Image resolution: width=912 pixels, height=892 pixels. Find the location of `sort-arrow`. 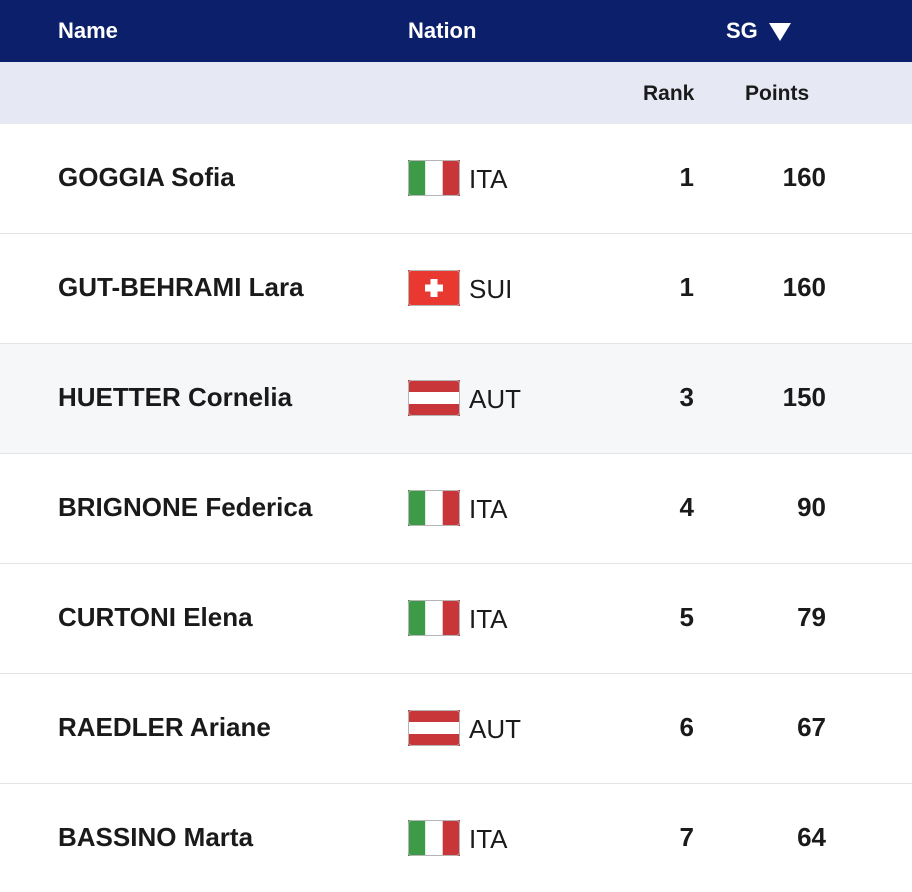

sort-arrow is located at coordinates (780, 32).